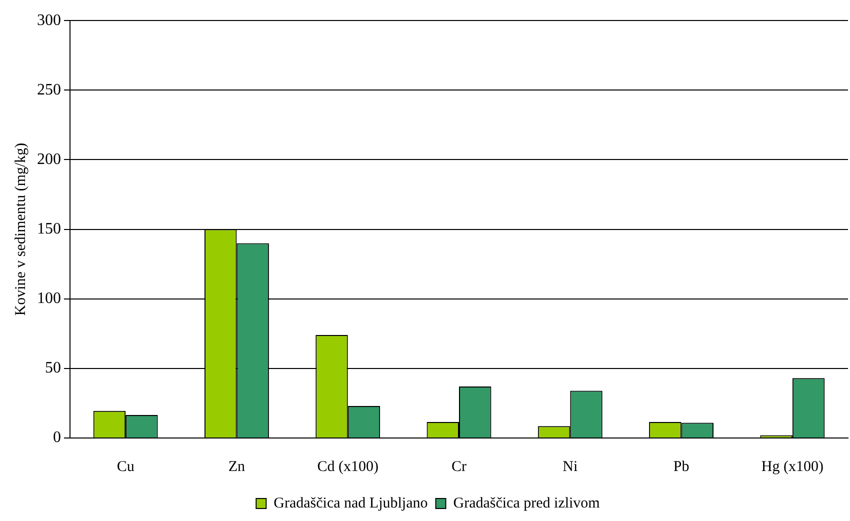  I want to click on x-tick-label: Cd (x100), so click(347, 466).